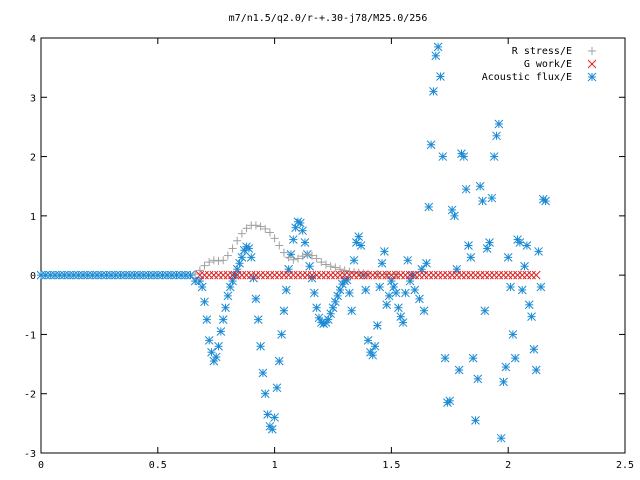  What do you see at coordinates (33, 217) in the screenshot?
I see `y-tick-label: 1` at bounding box center [33, 217].